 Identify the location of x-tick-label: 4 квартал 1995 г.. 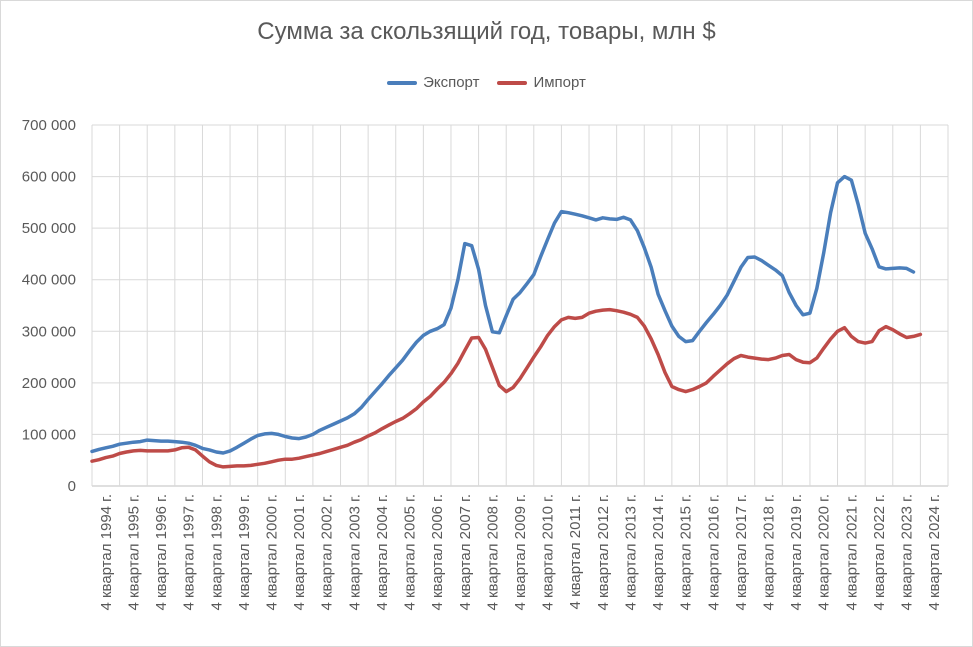
(133, 552).